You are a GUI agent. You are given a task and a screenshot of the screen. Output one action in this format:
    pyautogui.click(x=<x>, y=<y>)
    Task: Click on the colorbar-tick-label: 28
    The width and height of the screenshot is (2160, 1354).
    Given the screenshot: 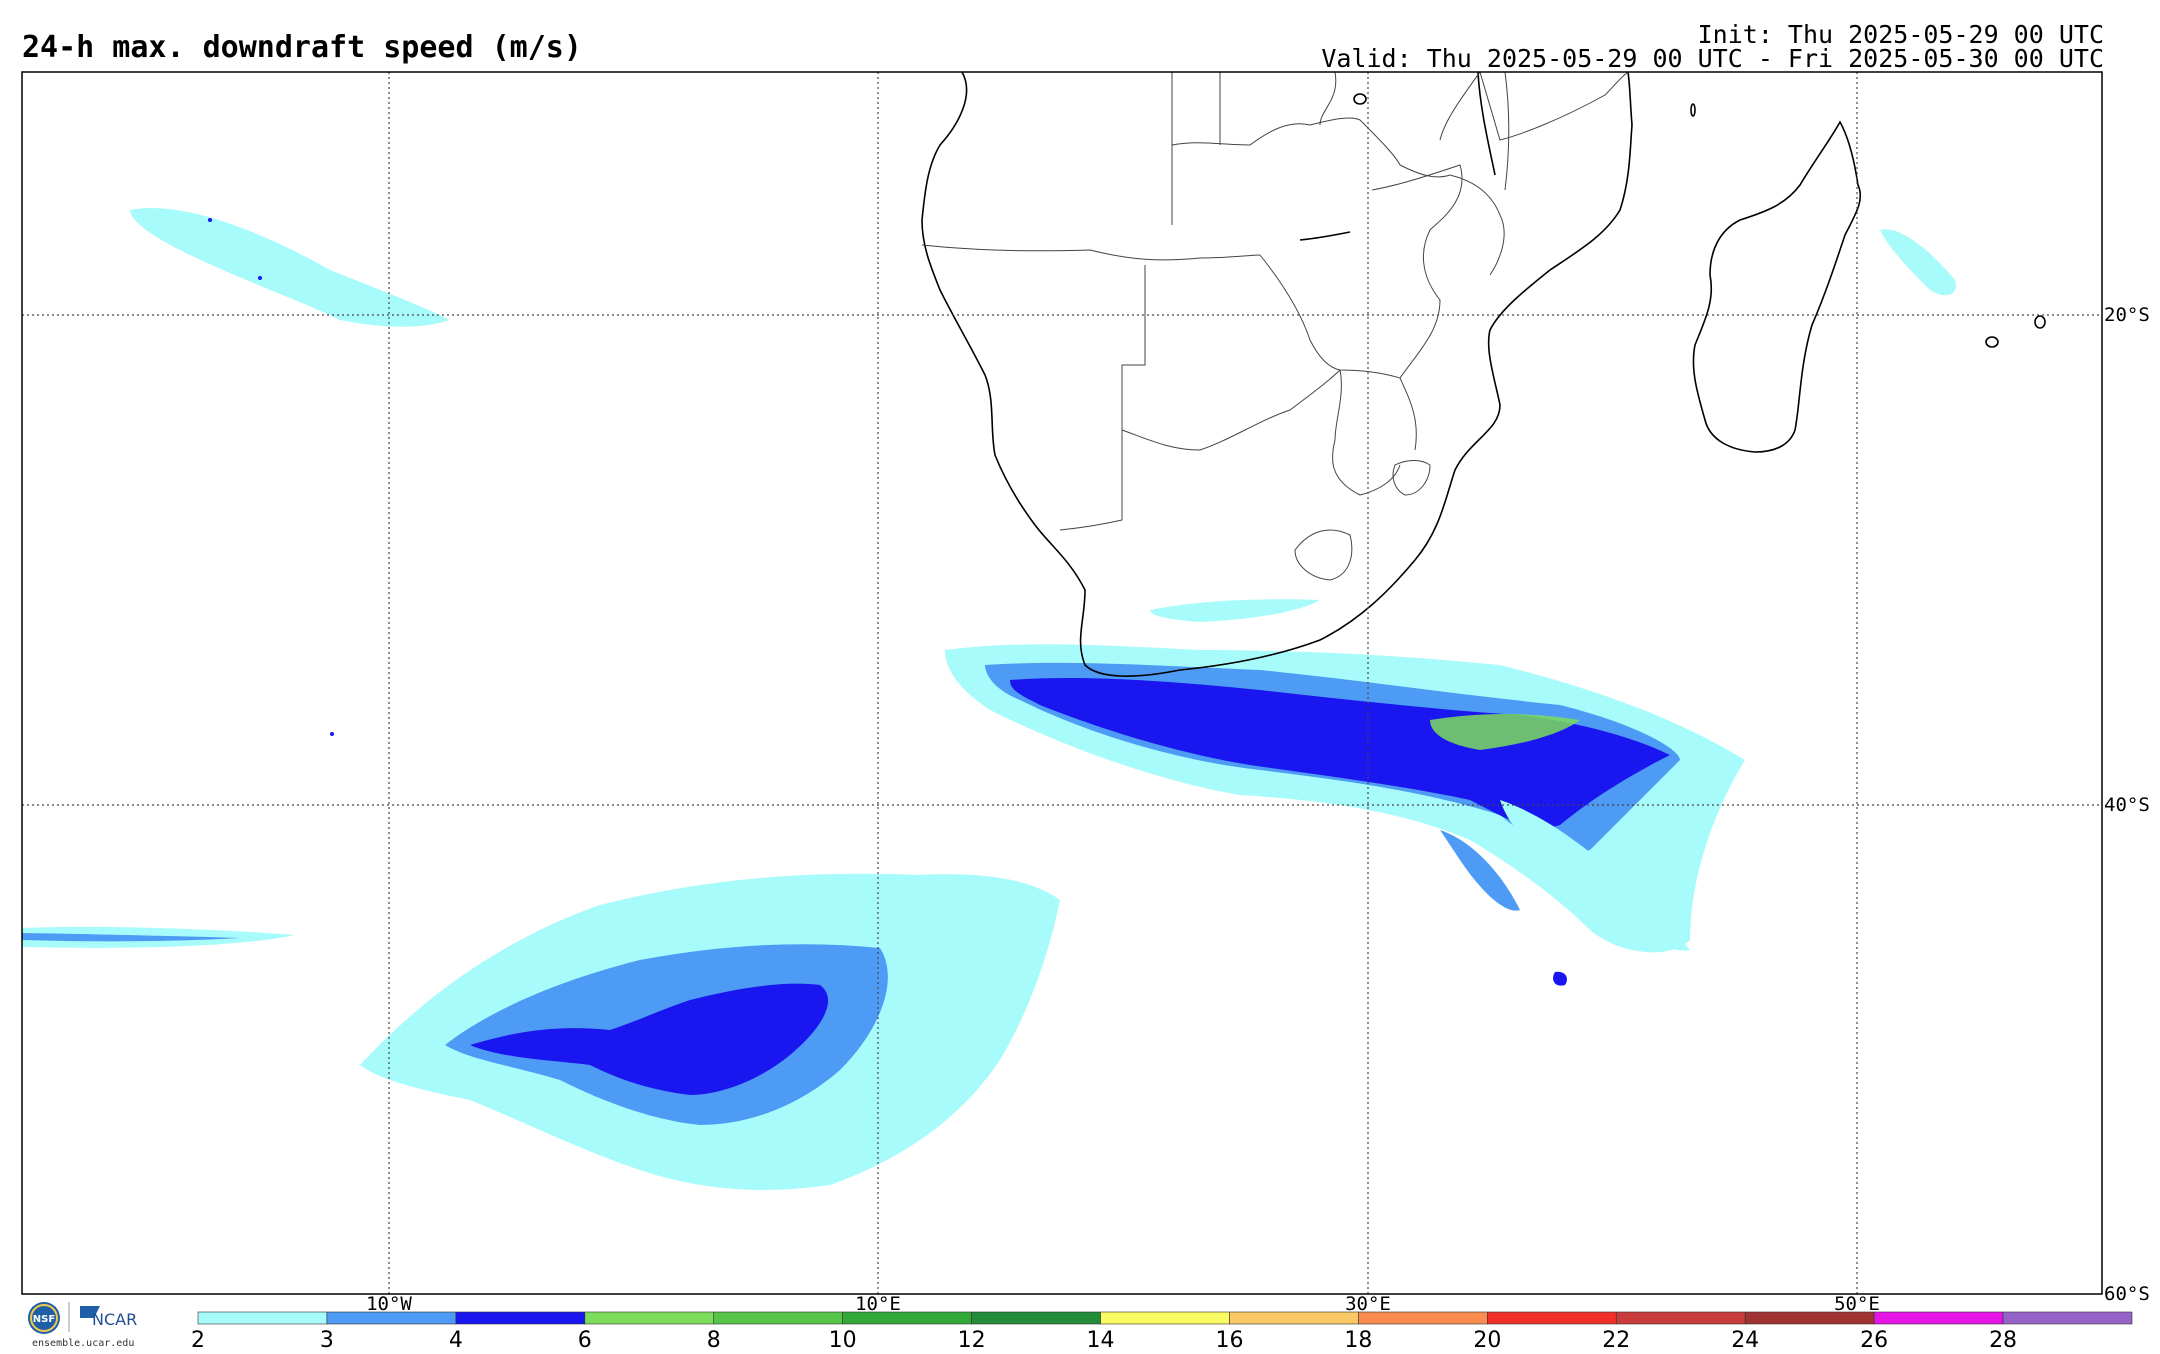 What is the action you would take?
    pyautogui.click(x=2003, y=1340)
    